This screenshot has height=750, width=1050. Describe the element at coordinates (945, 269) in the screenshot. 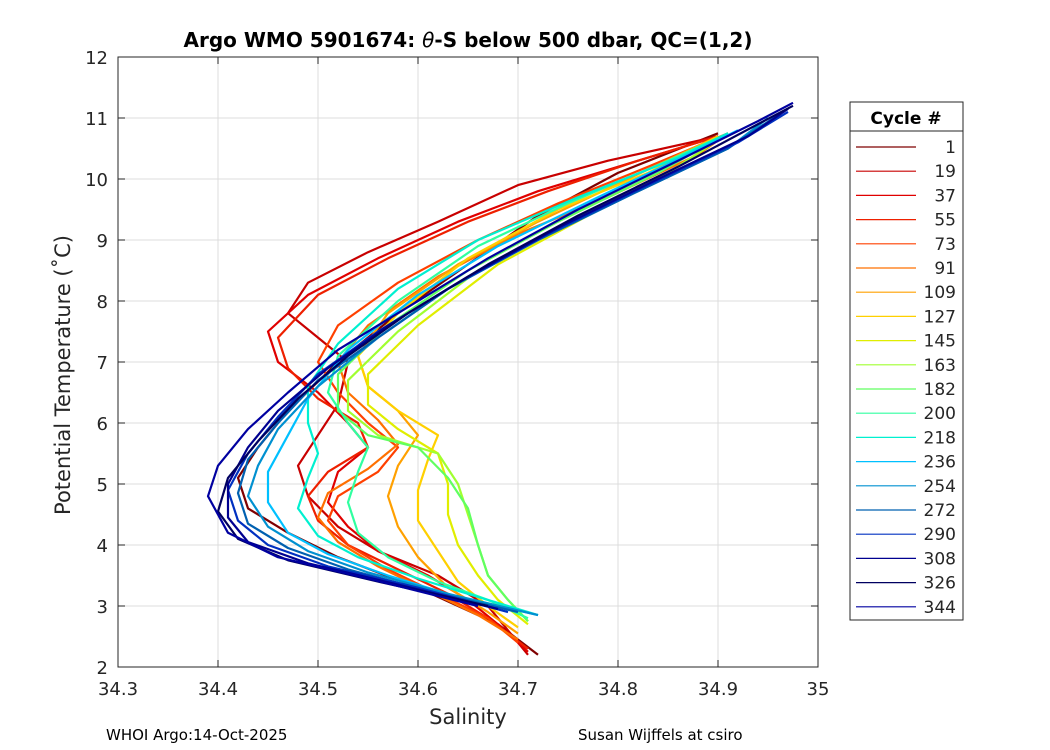

I see `legend-label-91: 91` at that location.